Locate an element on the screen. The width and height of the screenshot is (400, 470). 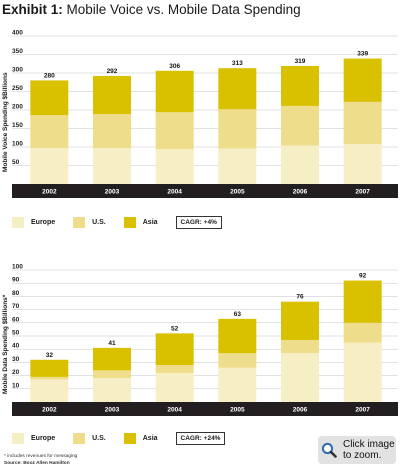
y-tick-label: 150 is located at coordinates (17, 125).